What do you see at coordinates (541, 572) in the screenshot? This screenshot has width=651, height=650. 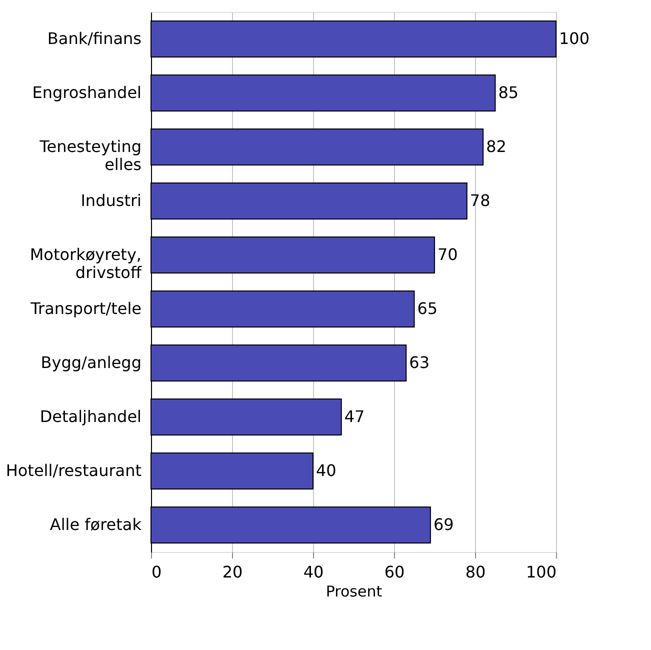 I see `x-tick-label: 100` at bounding box center [541, 572].